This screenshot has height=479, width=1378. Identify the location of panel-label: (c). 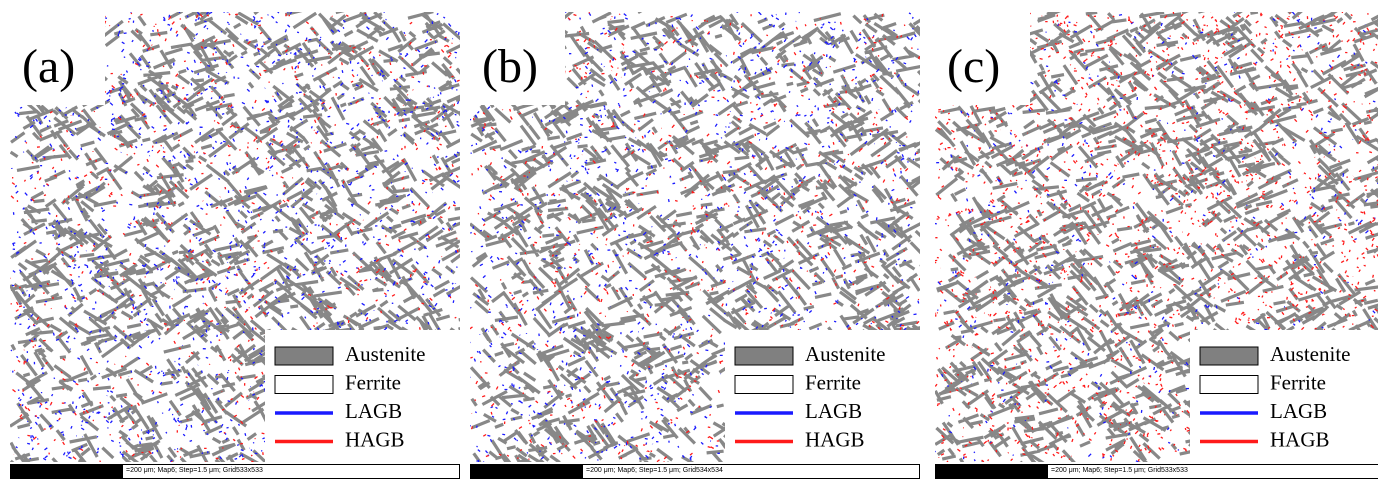
(973, 66).